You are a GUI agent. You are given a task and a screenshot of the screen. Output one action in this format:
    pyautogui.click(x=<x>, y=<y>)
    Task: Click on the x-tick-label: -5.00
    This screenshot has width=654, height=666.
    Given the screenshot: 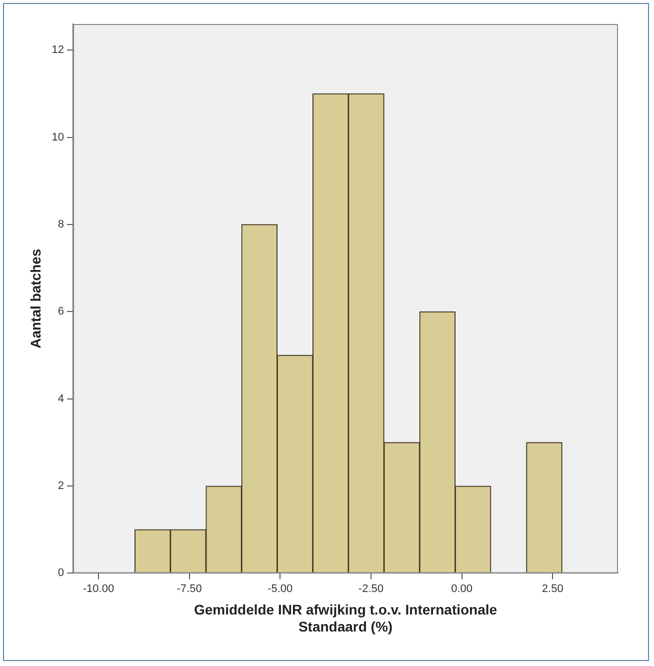 What is the action you would take?
    pyautogui.click(x=280, y=588)
    